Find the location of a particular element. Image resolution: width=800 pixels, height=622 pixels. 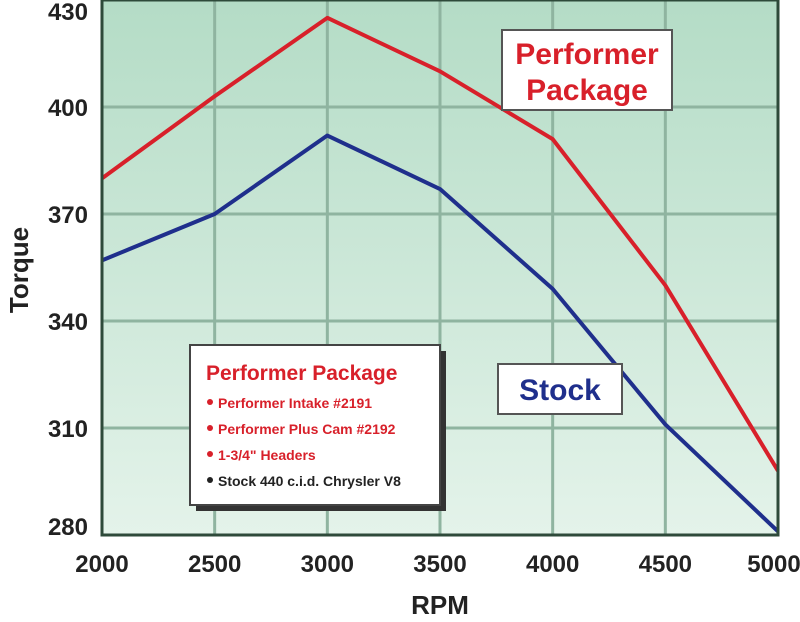

x-tick-label: 3500 is located at coordinates (439, 564).